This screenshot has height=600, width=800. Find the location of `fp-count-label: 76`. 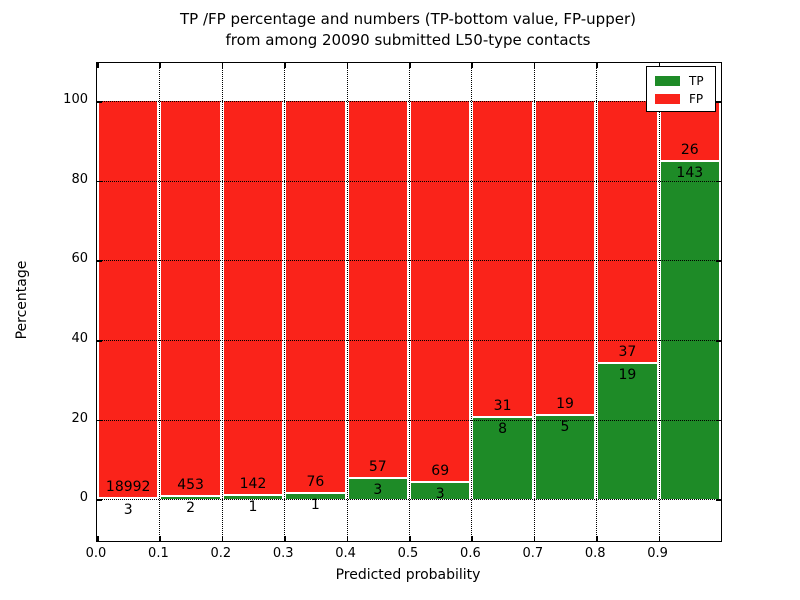

fp-count-label: 76 is located at coordinates (315, 482).